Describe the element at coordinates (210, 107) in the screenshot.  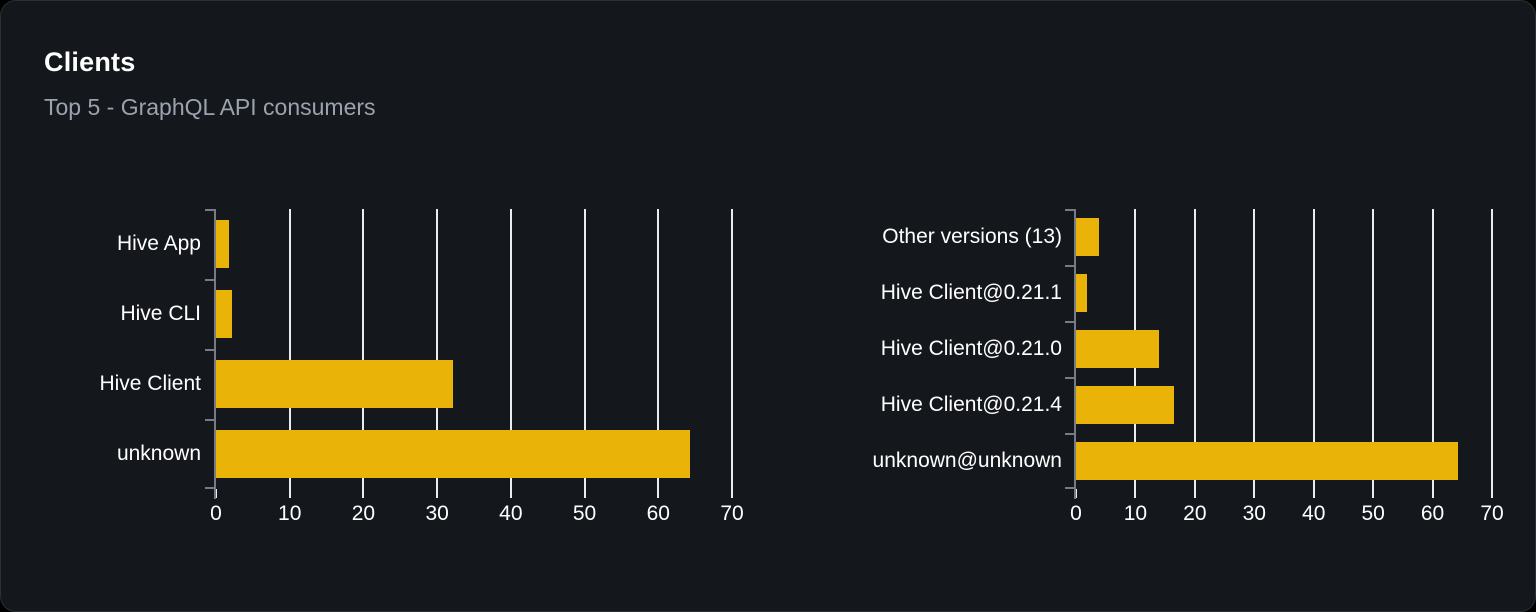
I see `page-subtitle: Top 5 - GraphQL API consumers` at that location.